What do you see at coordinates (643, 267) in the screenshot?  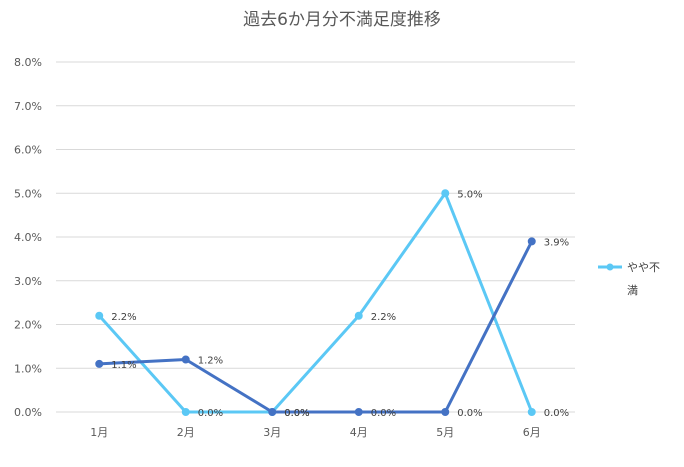 I see `legend-label: やや不` at bounding box center [643, 267].